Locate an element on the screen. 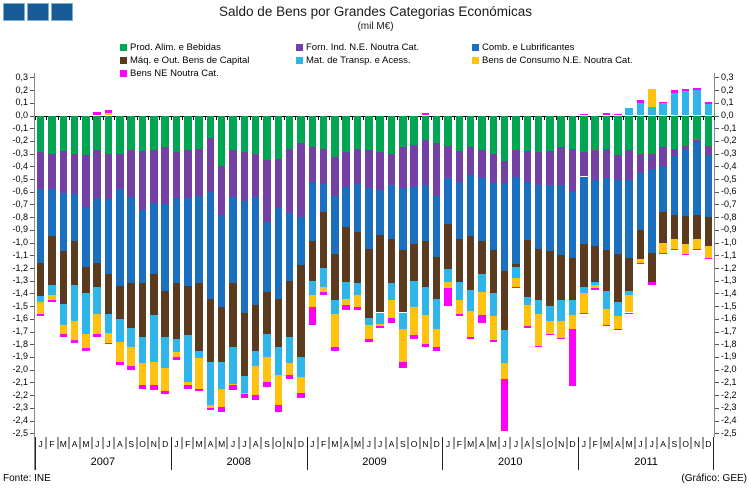 The width and height of the screenshot is (751, 491). y-tick-label: -2,1 is located at coordinates (20, 381).